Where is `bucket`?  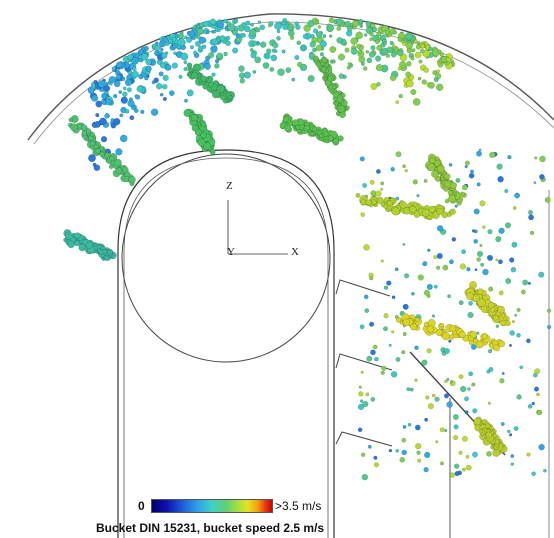 bucket is located at coordinates (364, 439).